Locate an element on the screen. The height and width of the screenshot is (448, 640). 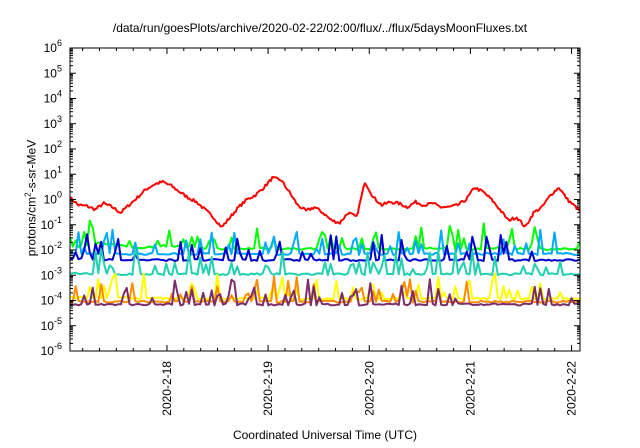
x-tick-label: 2020-2-22 is located at coordinates (572, 388).